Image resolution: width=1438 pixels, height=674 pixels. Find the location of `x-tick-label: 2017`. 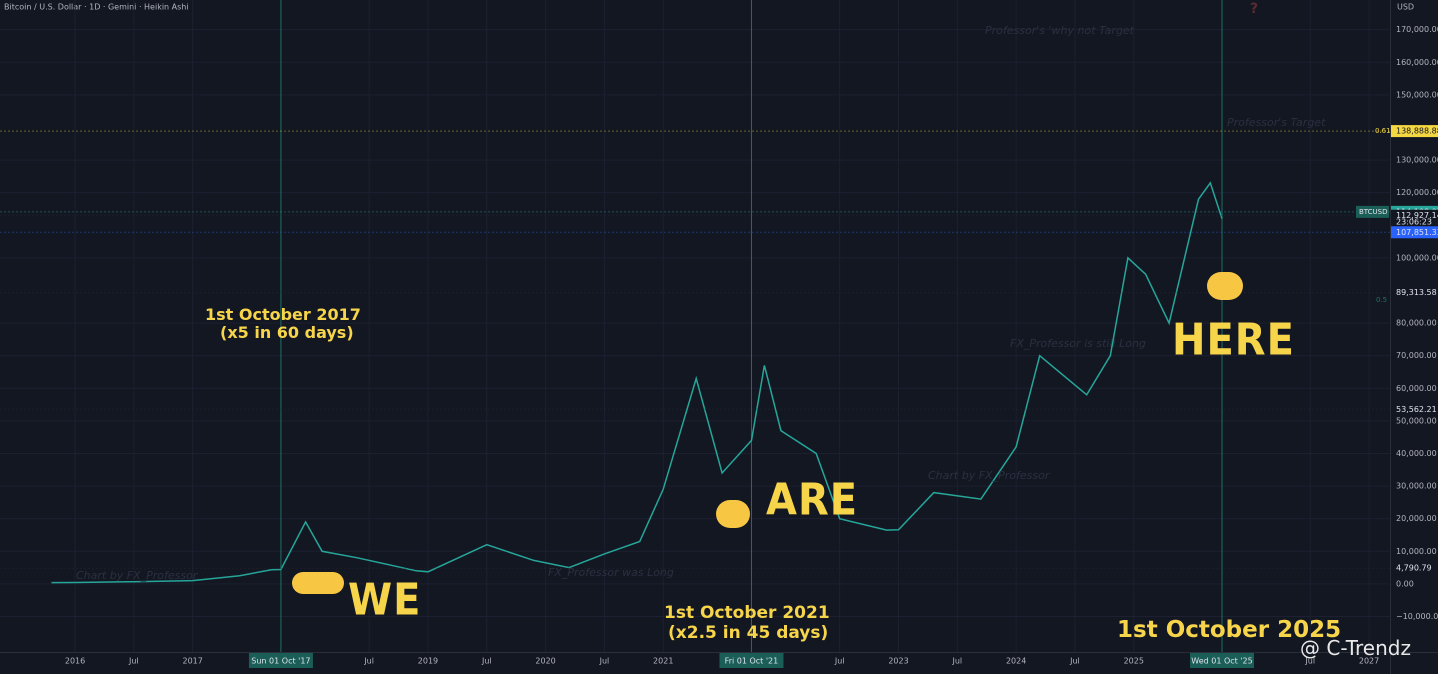

x-tick-label: 2017 is located at coordinates (193, 661).